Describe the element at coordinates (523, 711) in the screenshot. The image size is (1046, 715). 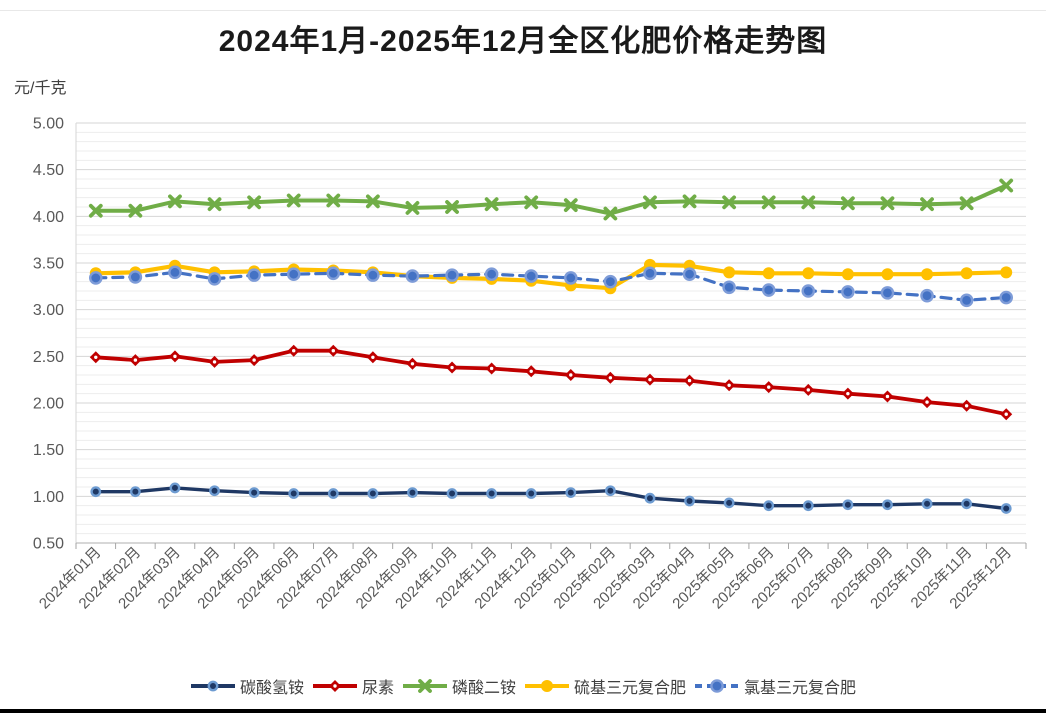
I see `bottom-black-bar` at that location.